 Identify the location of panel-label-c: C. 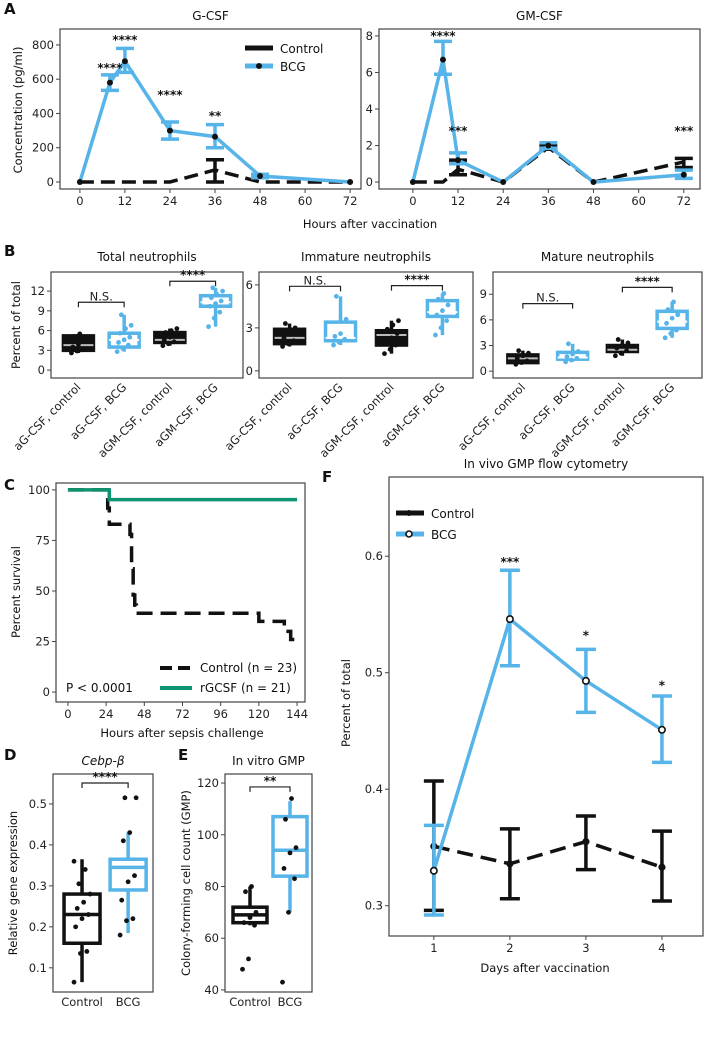
(9, 485).